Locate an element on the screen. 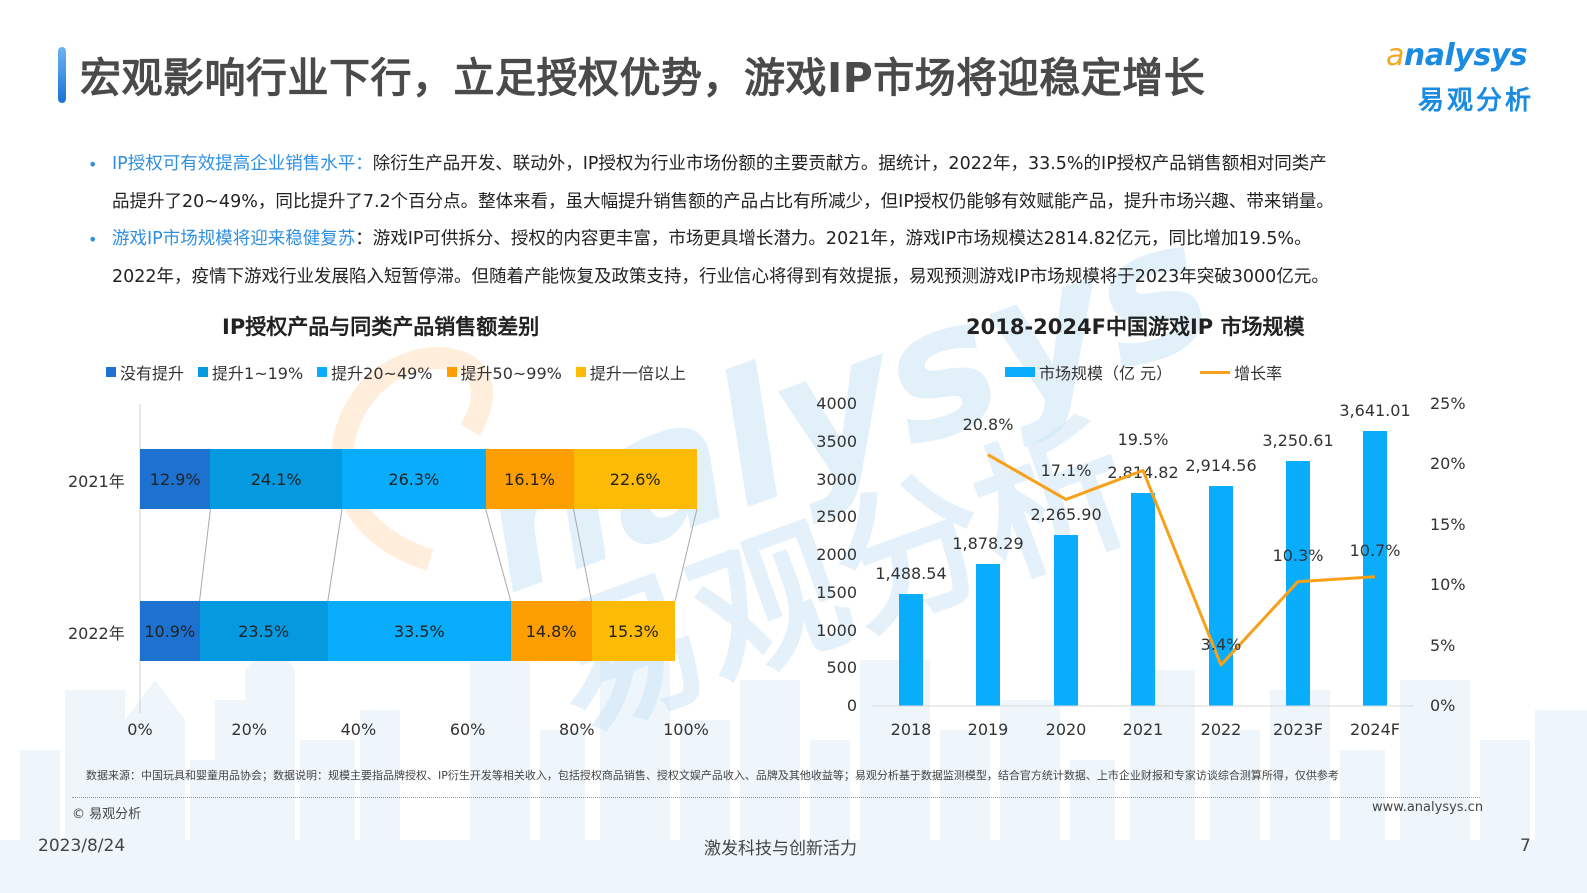 This screenshot has height=893, width=1587. growth-rate-label: 17.1% is located at coordinates (1066, 471).